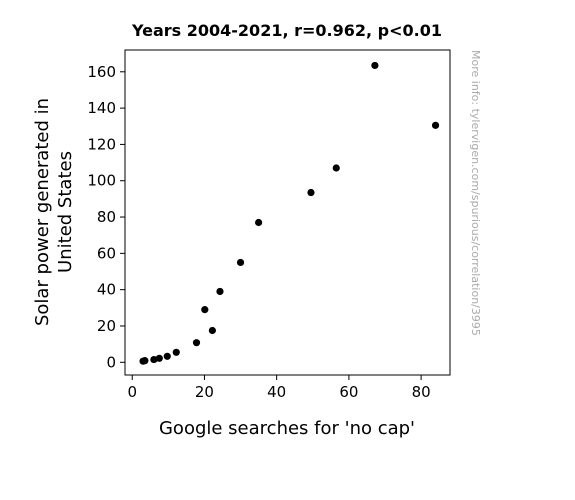 The width and height of the screenshot is (575, 500). I want to click on y-tick-label: 120, so click(101, 144).